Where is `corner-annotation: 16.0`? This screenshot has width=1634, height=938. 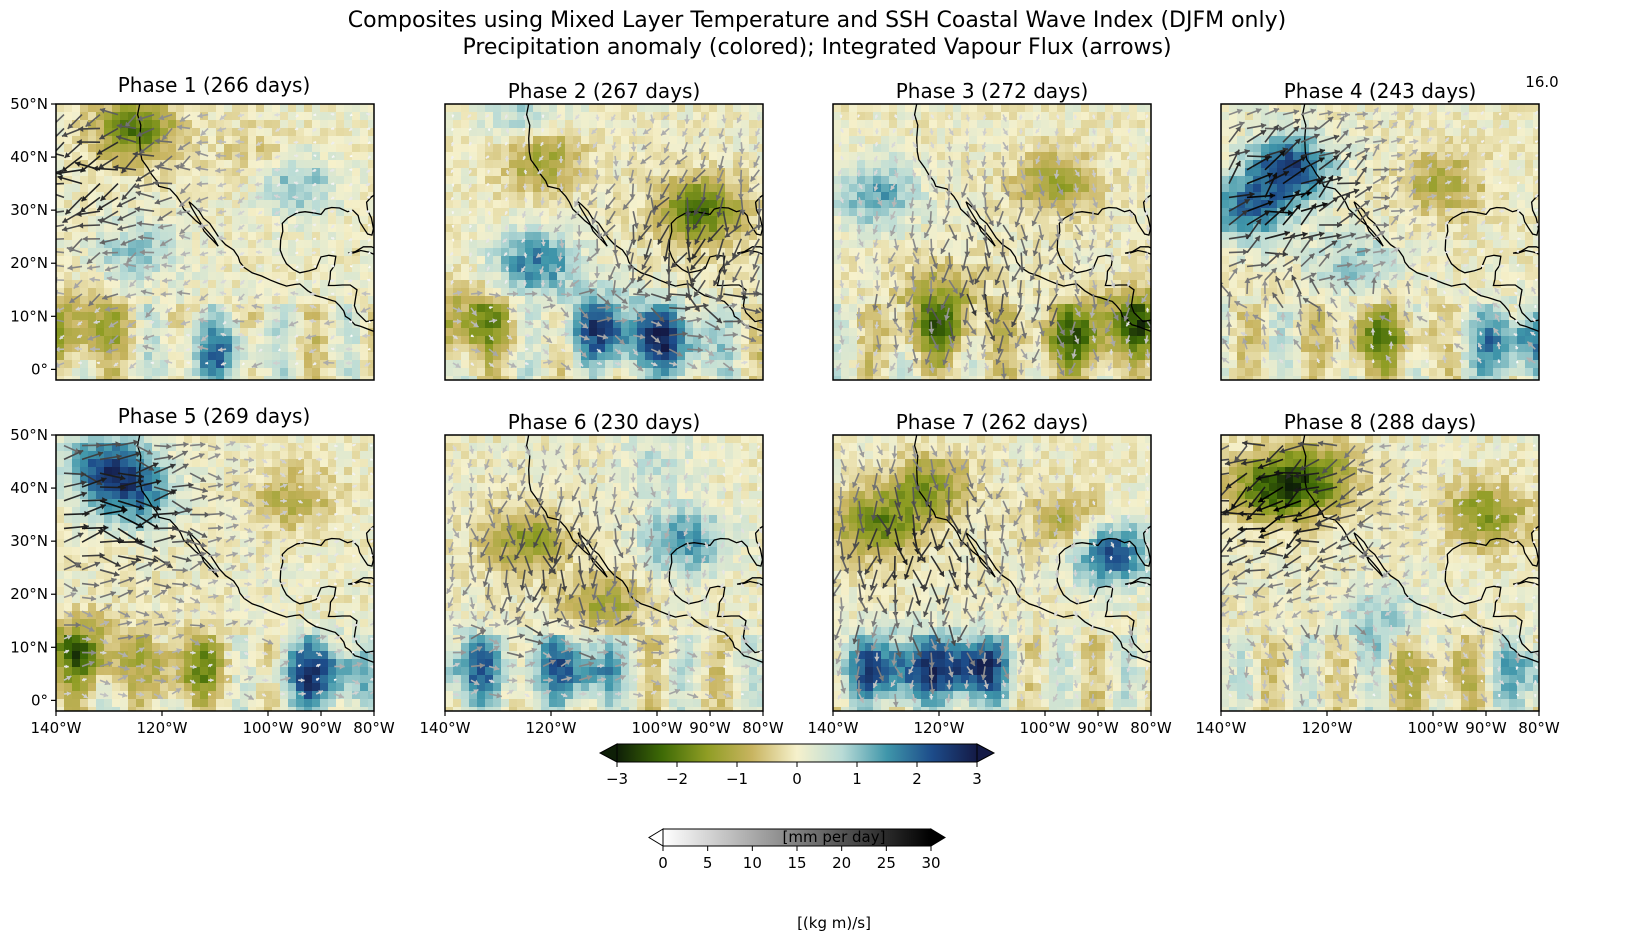 corner-annotation: 16.0 is located at coordinates (1541, 82).